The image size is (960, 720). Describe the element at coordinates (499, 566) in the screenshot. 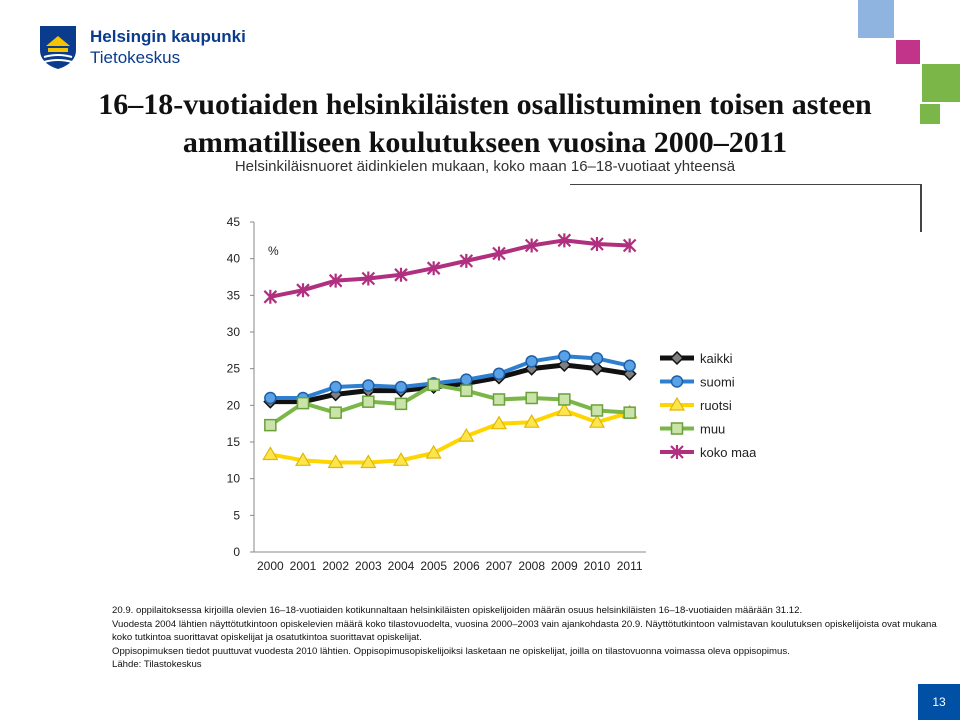

I see `x-tick-label: 2007` at that location.